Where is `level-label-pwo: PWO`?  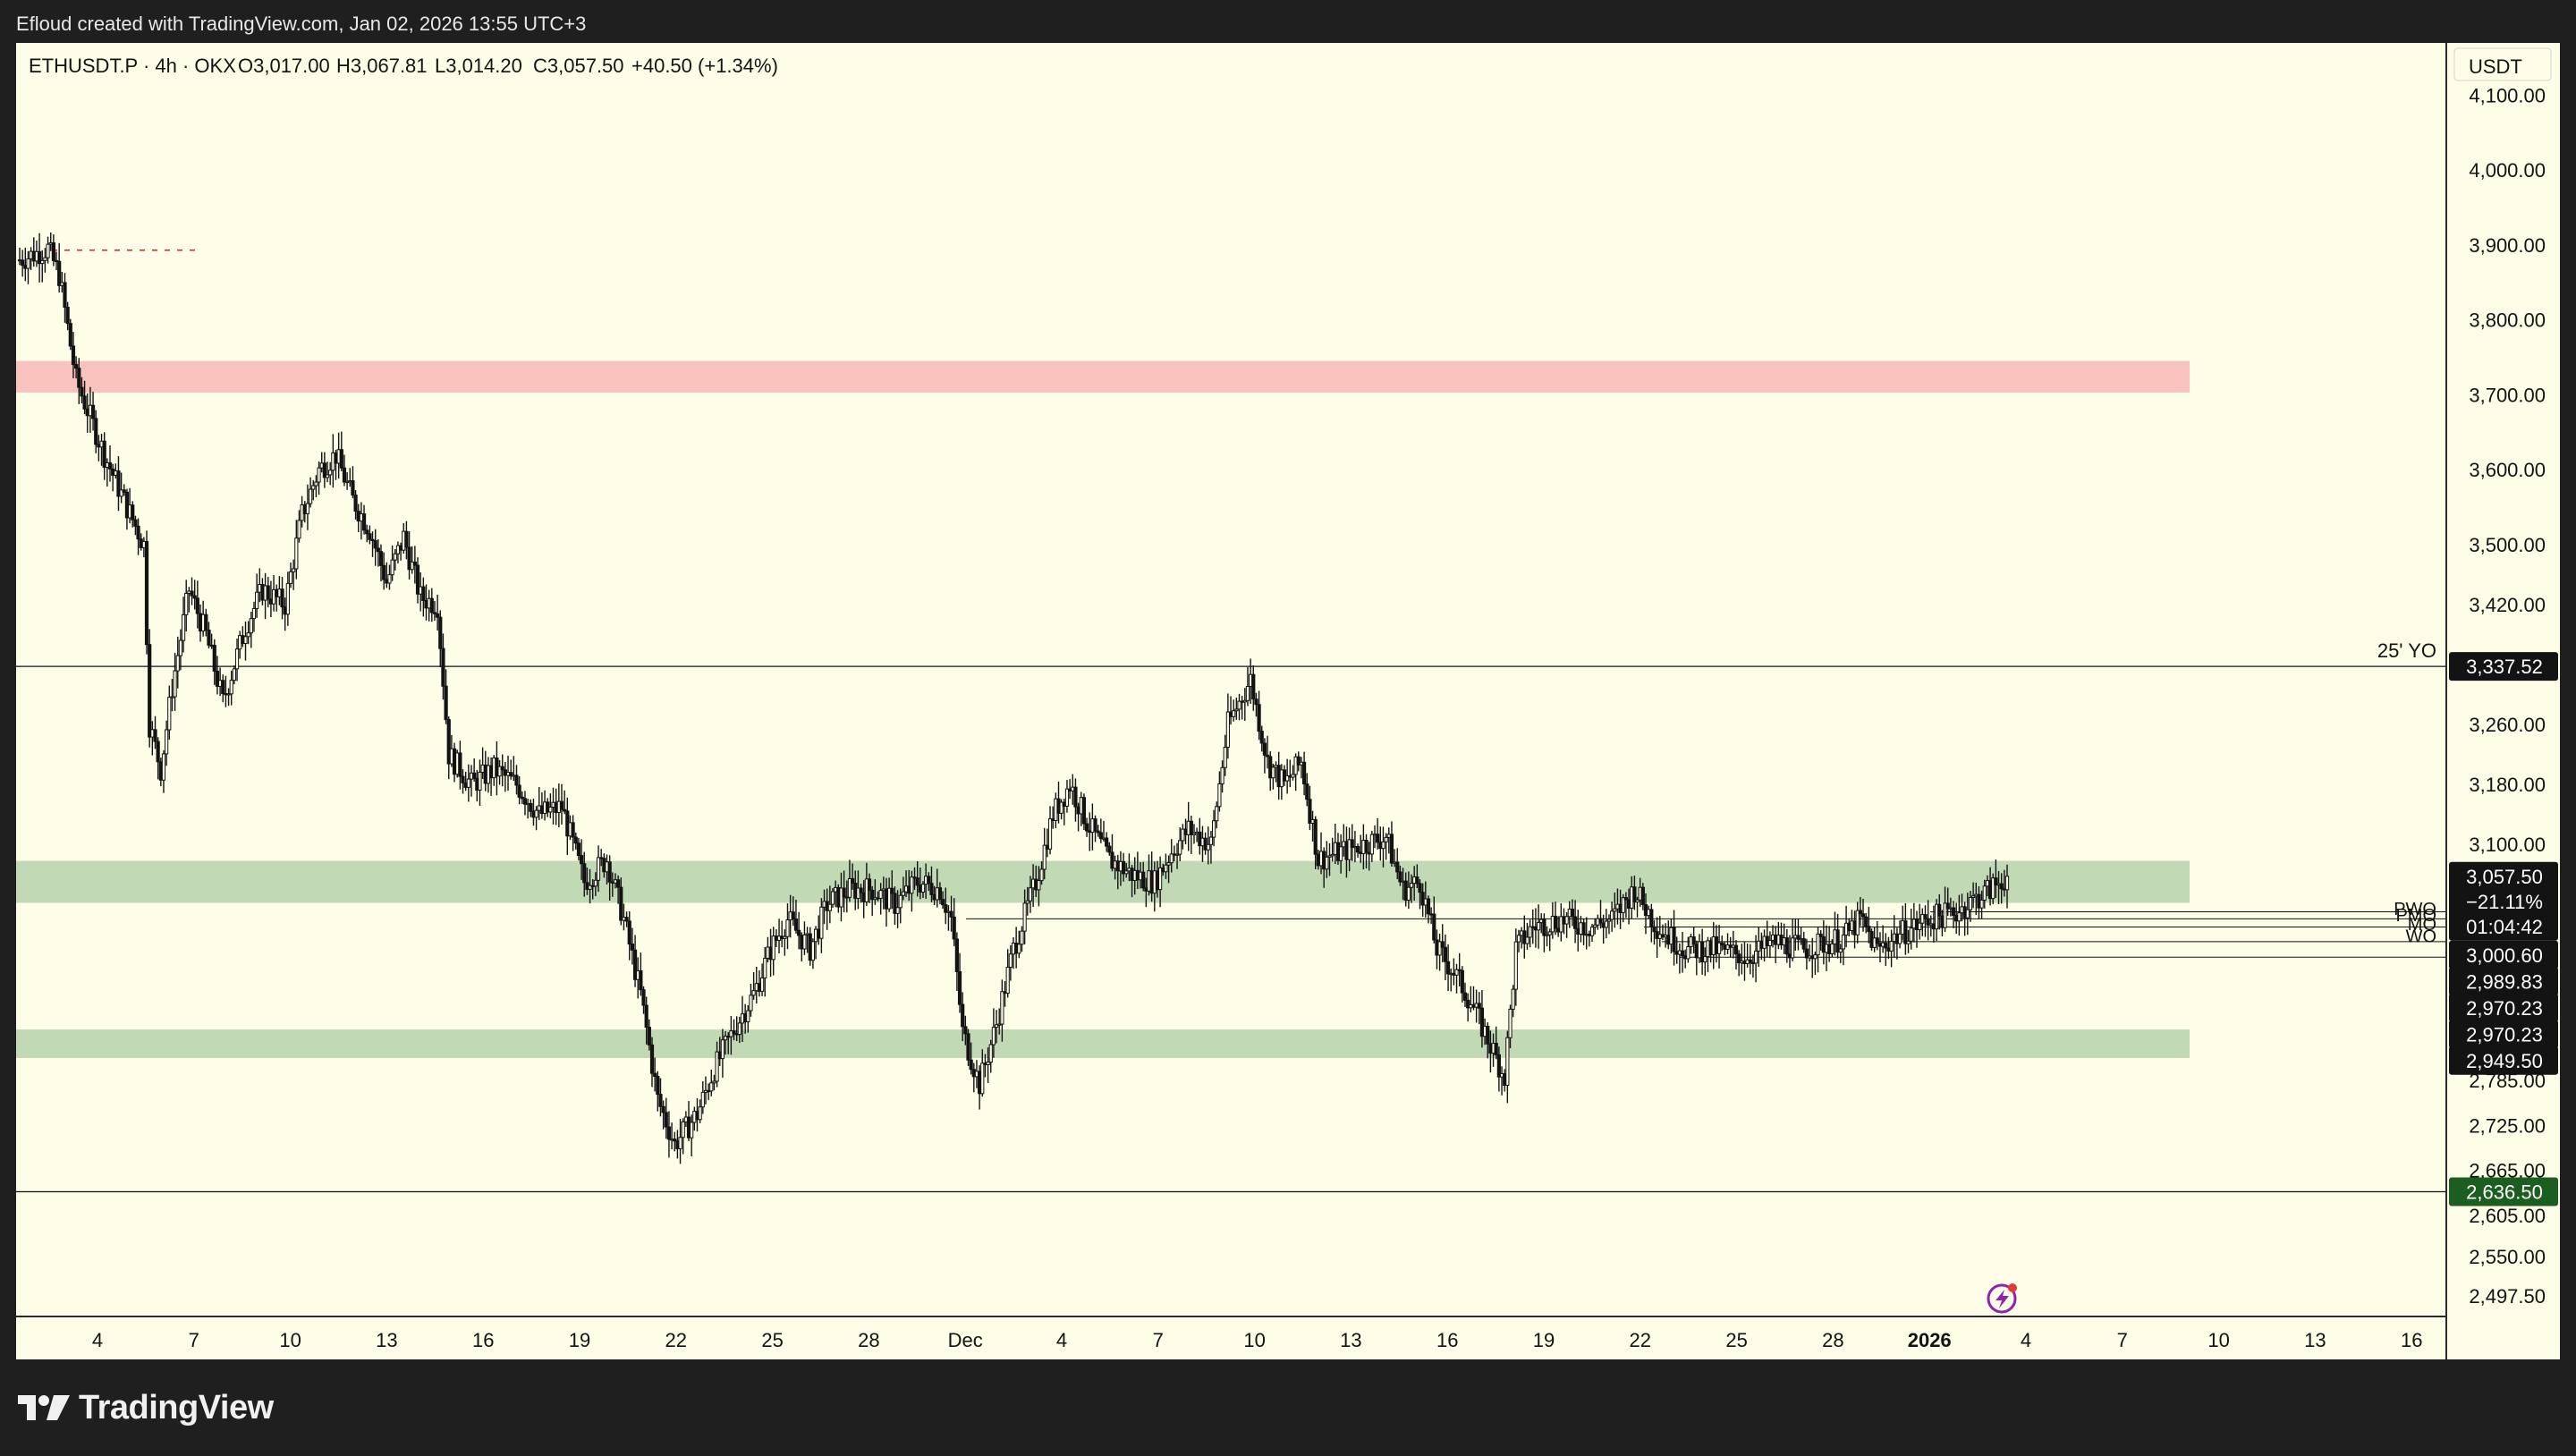
level-label-pwo: PWO is located at coordinates (2415, 909).